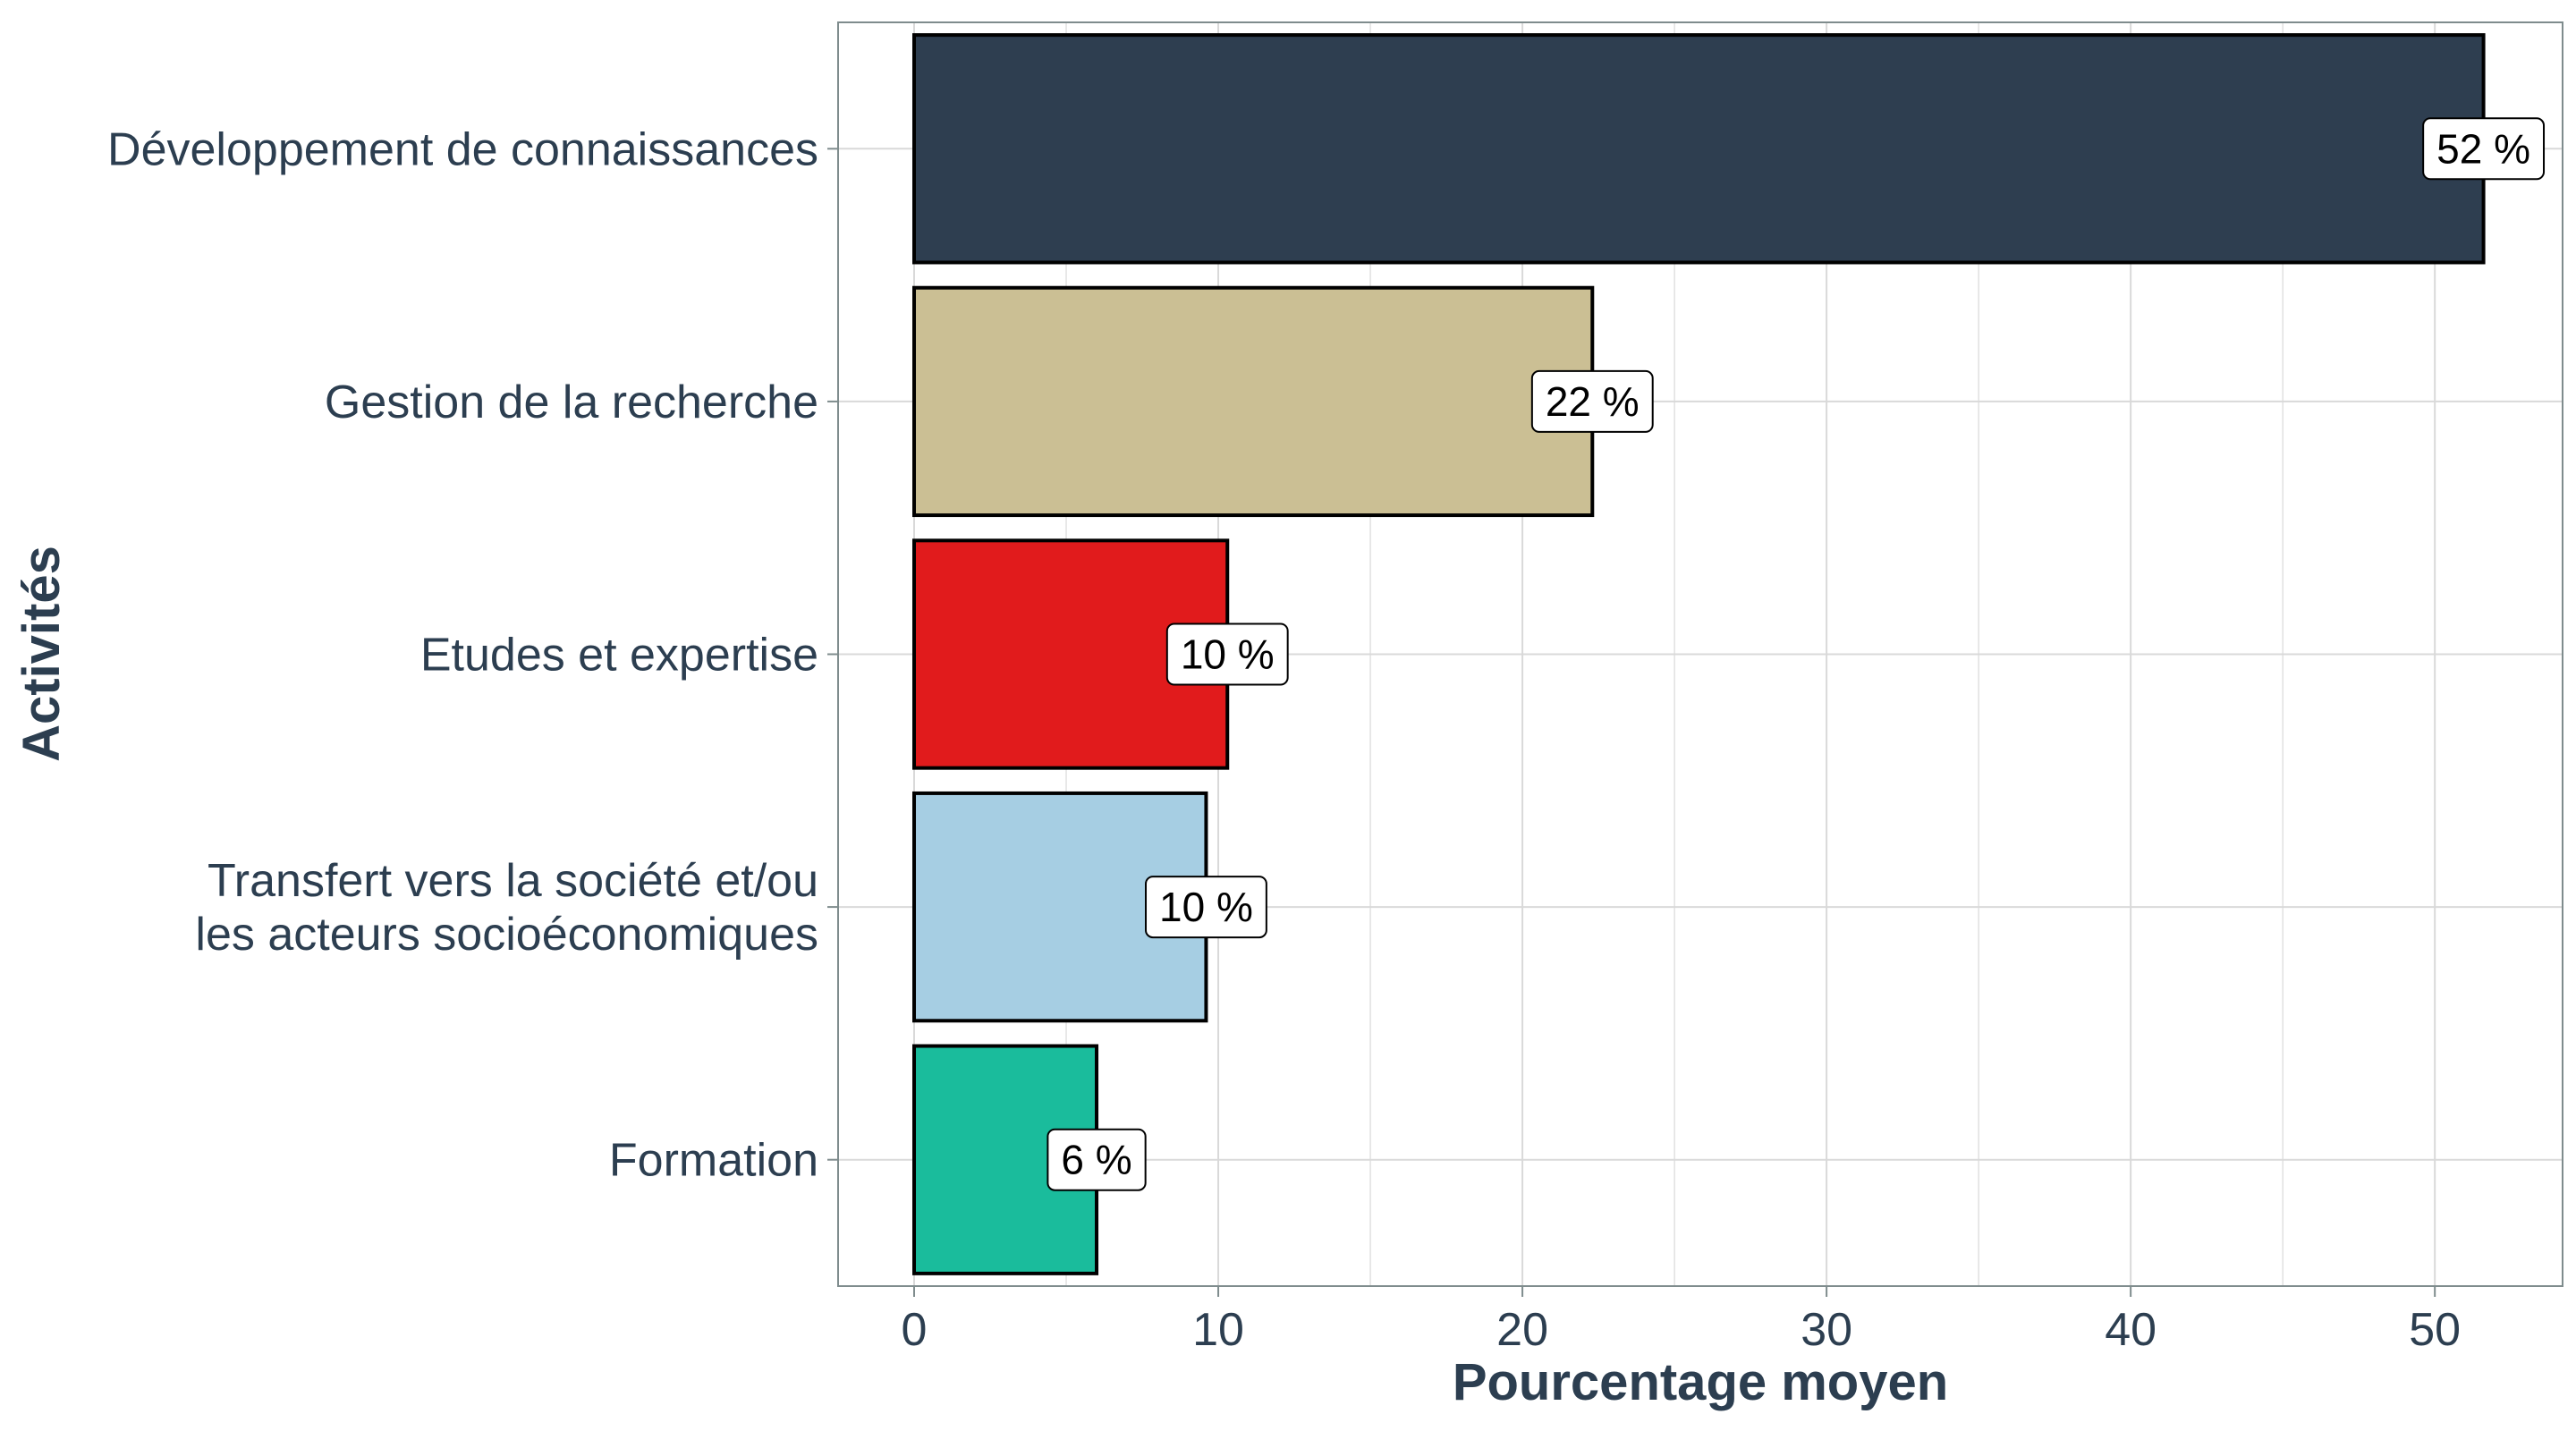  I want to click on y-tick-label: Gestion de la recherche, so click(571, 403).